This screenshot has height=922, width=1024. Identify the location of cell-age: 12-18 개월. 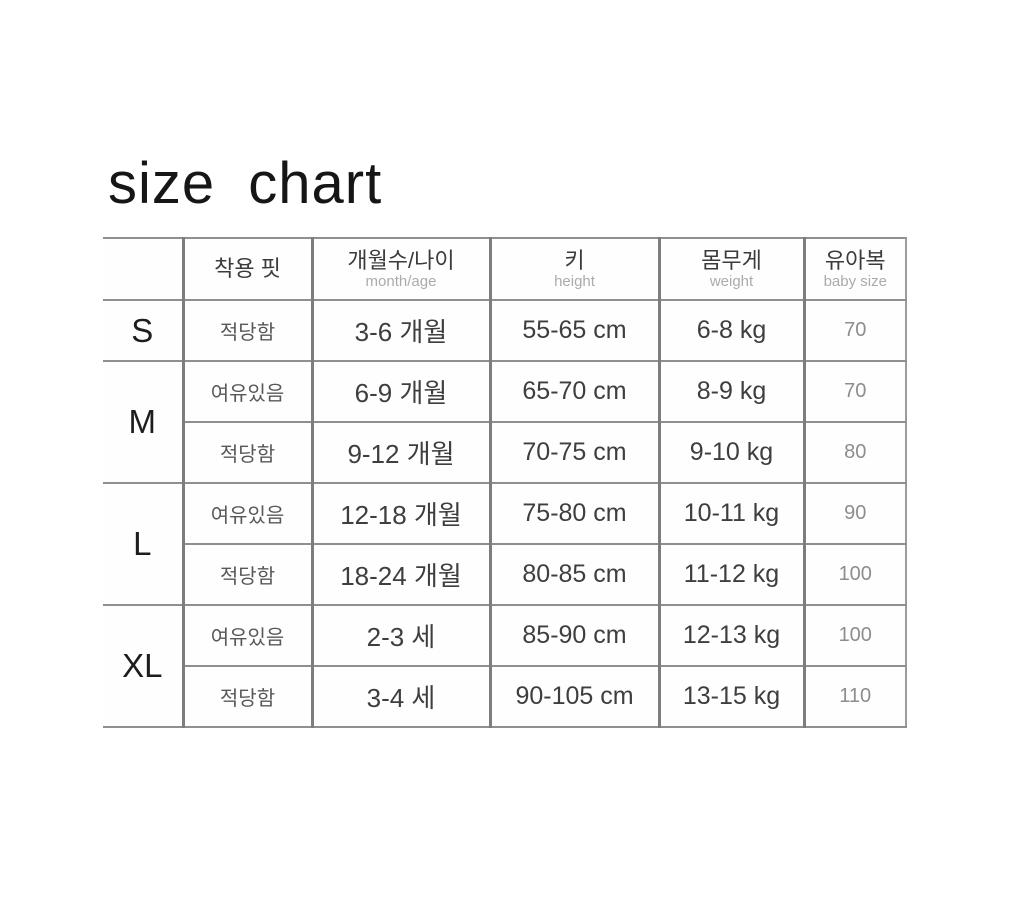
(400, 513).